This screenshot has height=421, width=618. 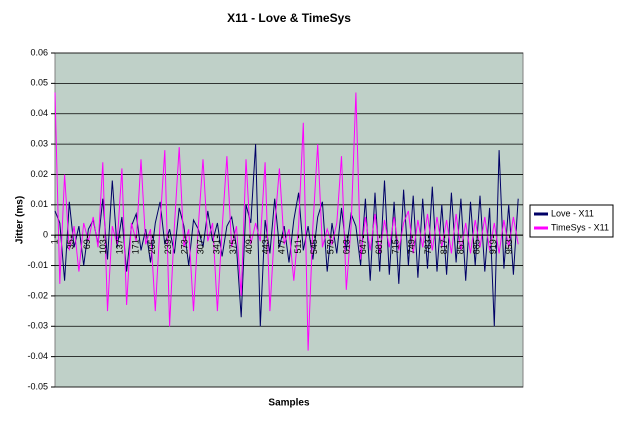 I want to click on legend-label: TimeSys - X11, so click(x=580, y=227).